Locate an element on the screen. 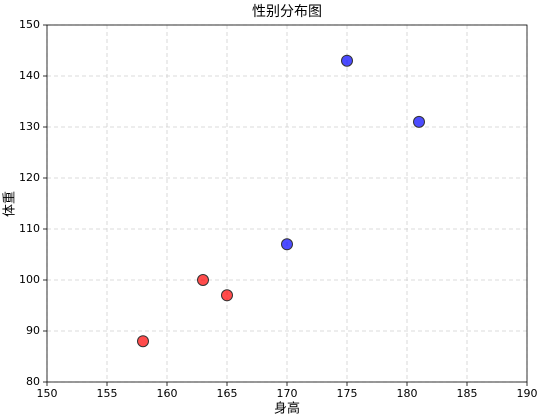 The width and height of the screenshot is (540, 417). x-tick-label: 165 is located at coordinates (227, 393).